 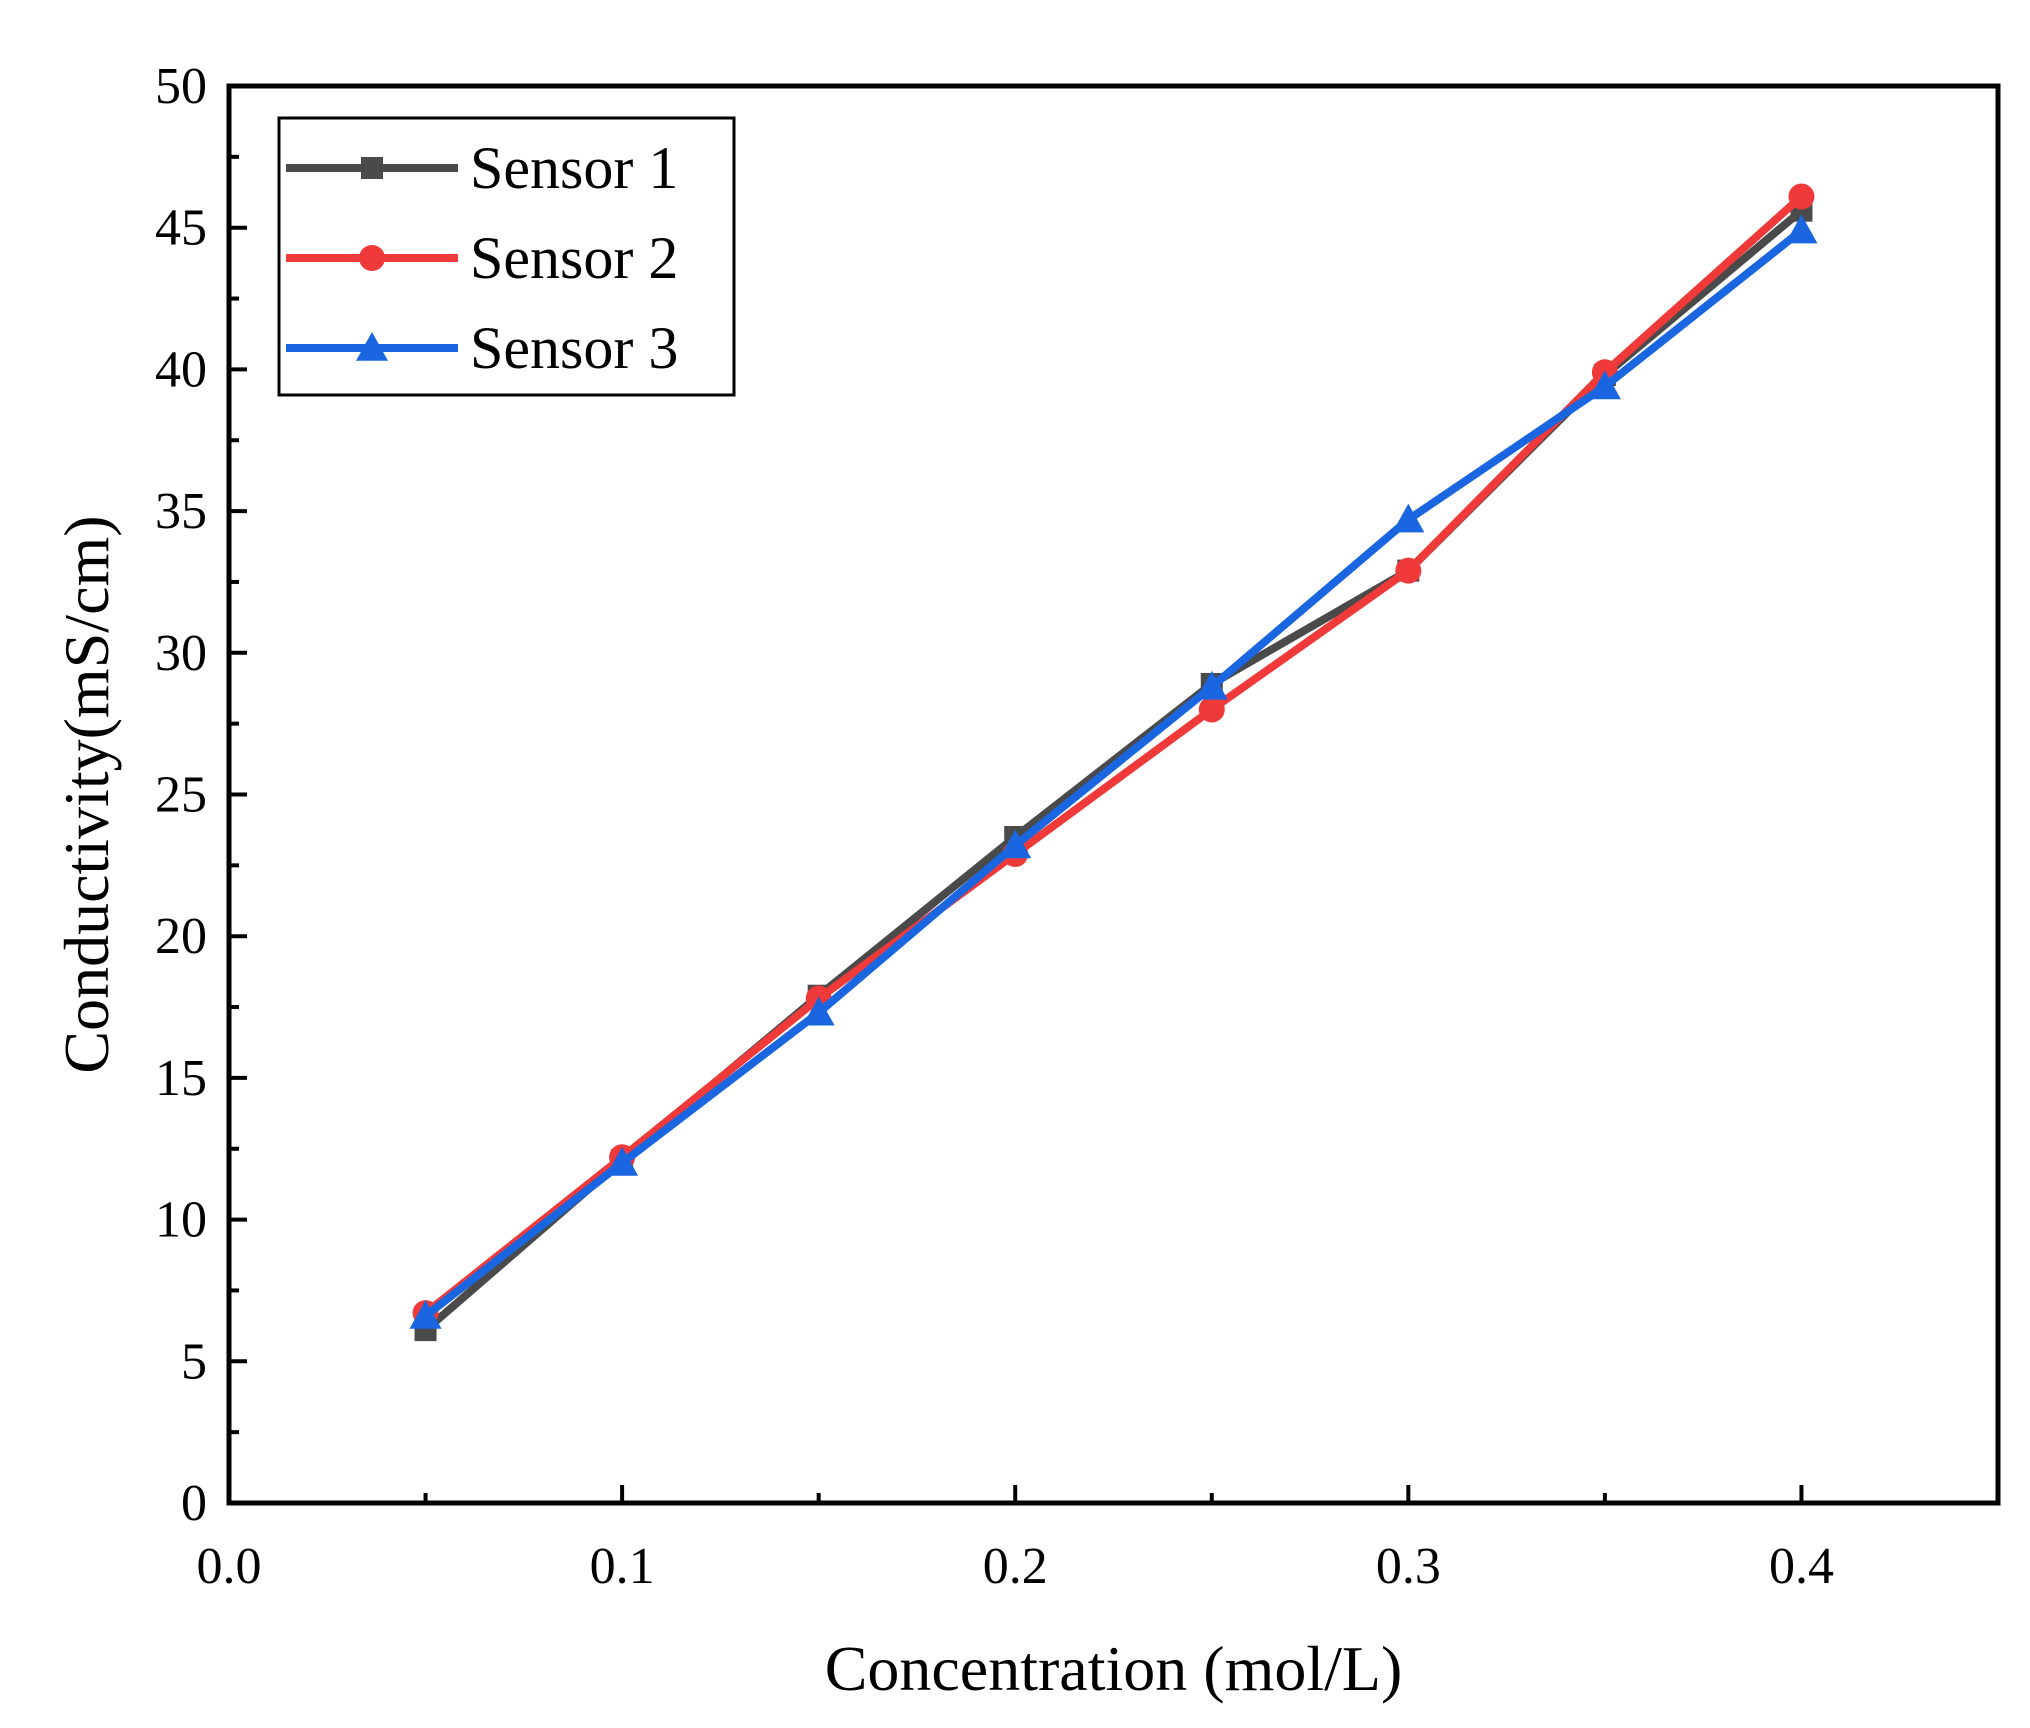 I want to click on y-tick-label: 40, so click(x=181, y=369).